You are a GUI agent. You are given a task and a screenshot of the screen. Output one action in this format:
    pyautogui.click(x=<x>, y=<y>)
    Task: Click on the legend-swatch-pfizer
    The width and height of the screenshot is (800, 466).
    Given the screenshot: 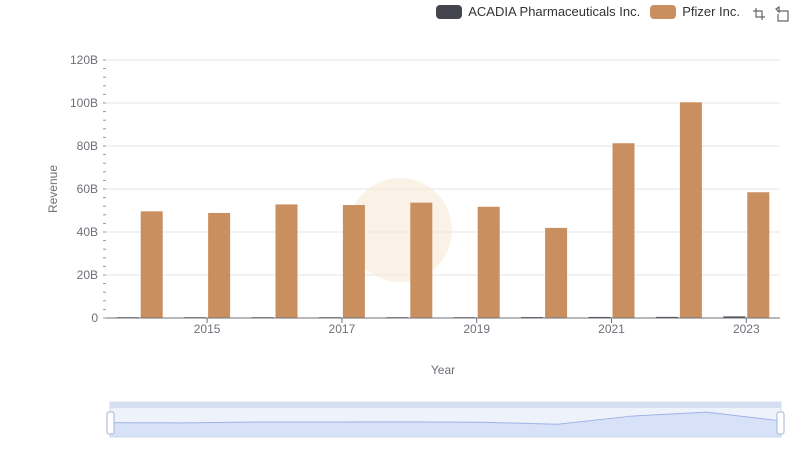 What is the action you would take?
    pyautogui.click(x=663, y=11)
    